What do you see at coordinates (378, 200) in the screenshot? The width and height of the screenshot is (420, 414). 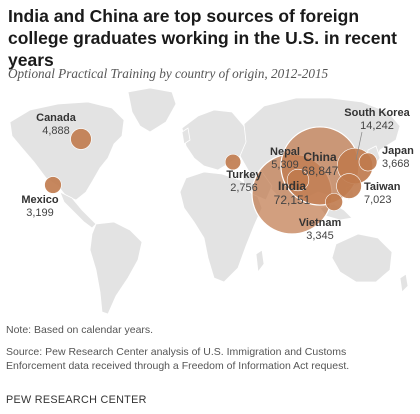 I see `label-value-taiwan: 7,023` at bounding box center [378, 200].